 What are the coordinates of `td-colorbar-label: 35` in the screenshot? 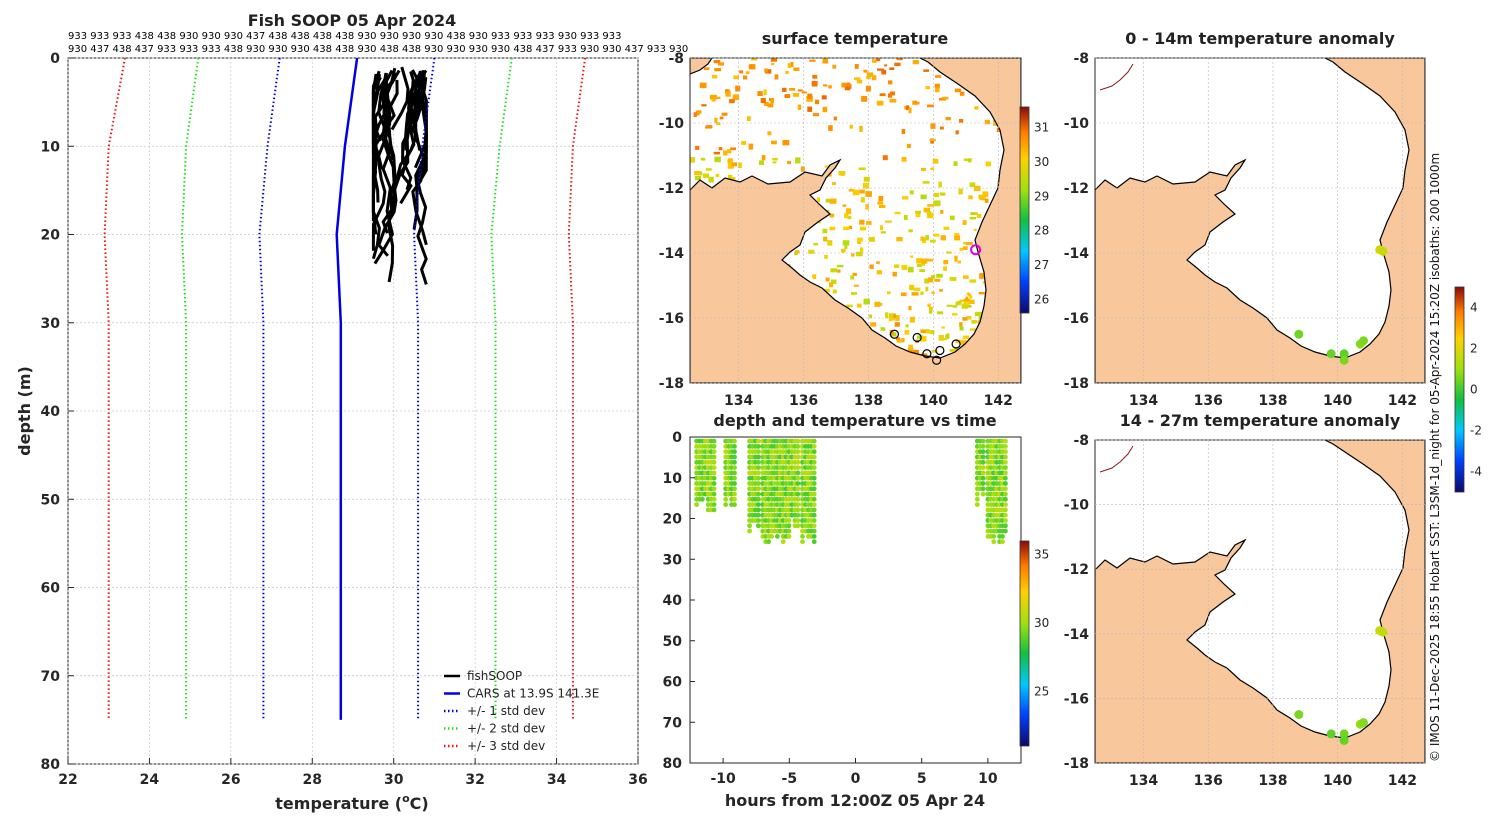 It's located at (1041, 555).